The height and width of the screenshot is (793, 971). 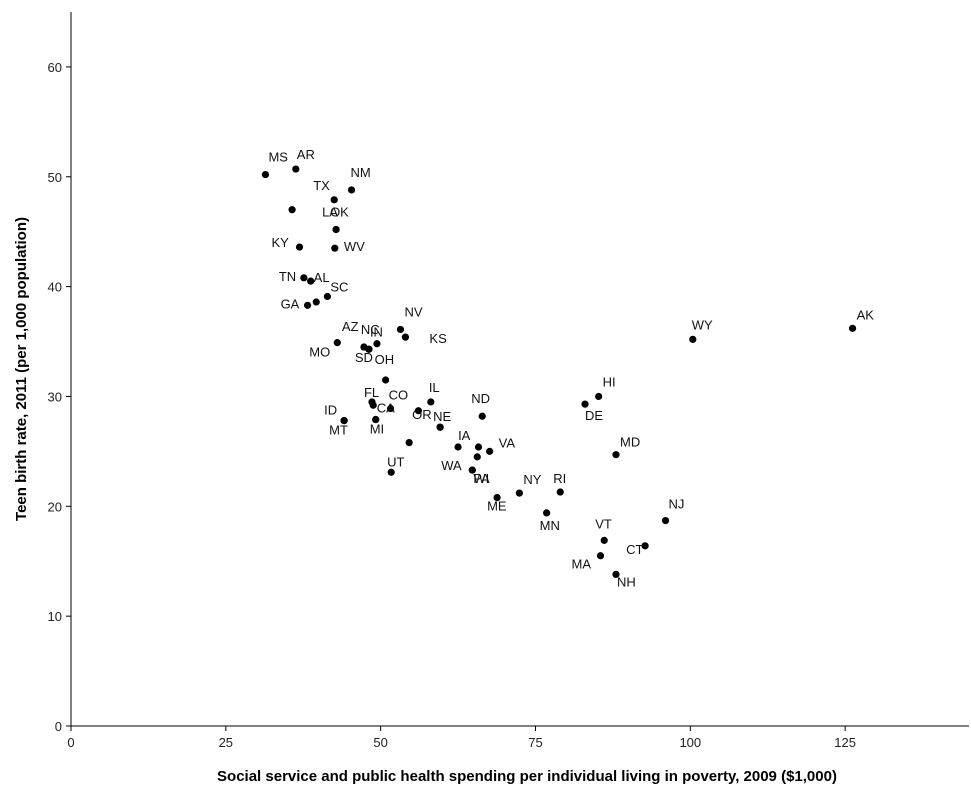 What do you see at coordinates (307, 305) in the screenshot?
I see `data-point-ga` at bounding box center [307, 305].